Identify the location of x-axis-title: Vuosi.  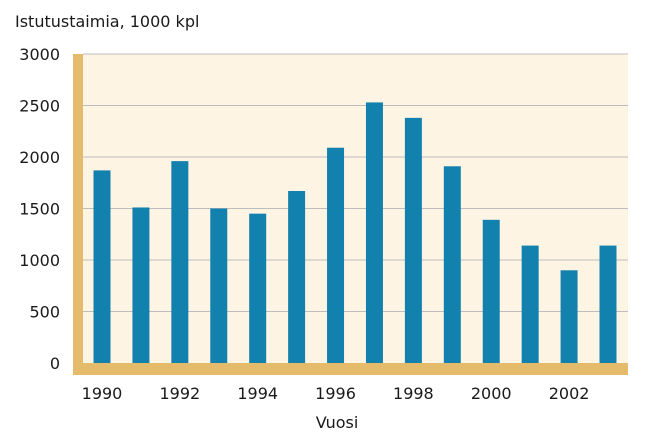
(337, 422).